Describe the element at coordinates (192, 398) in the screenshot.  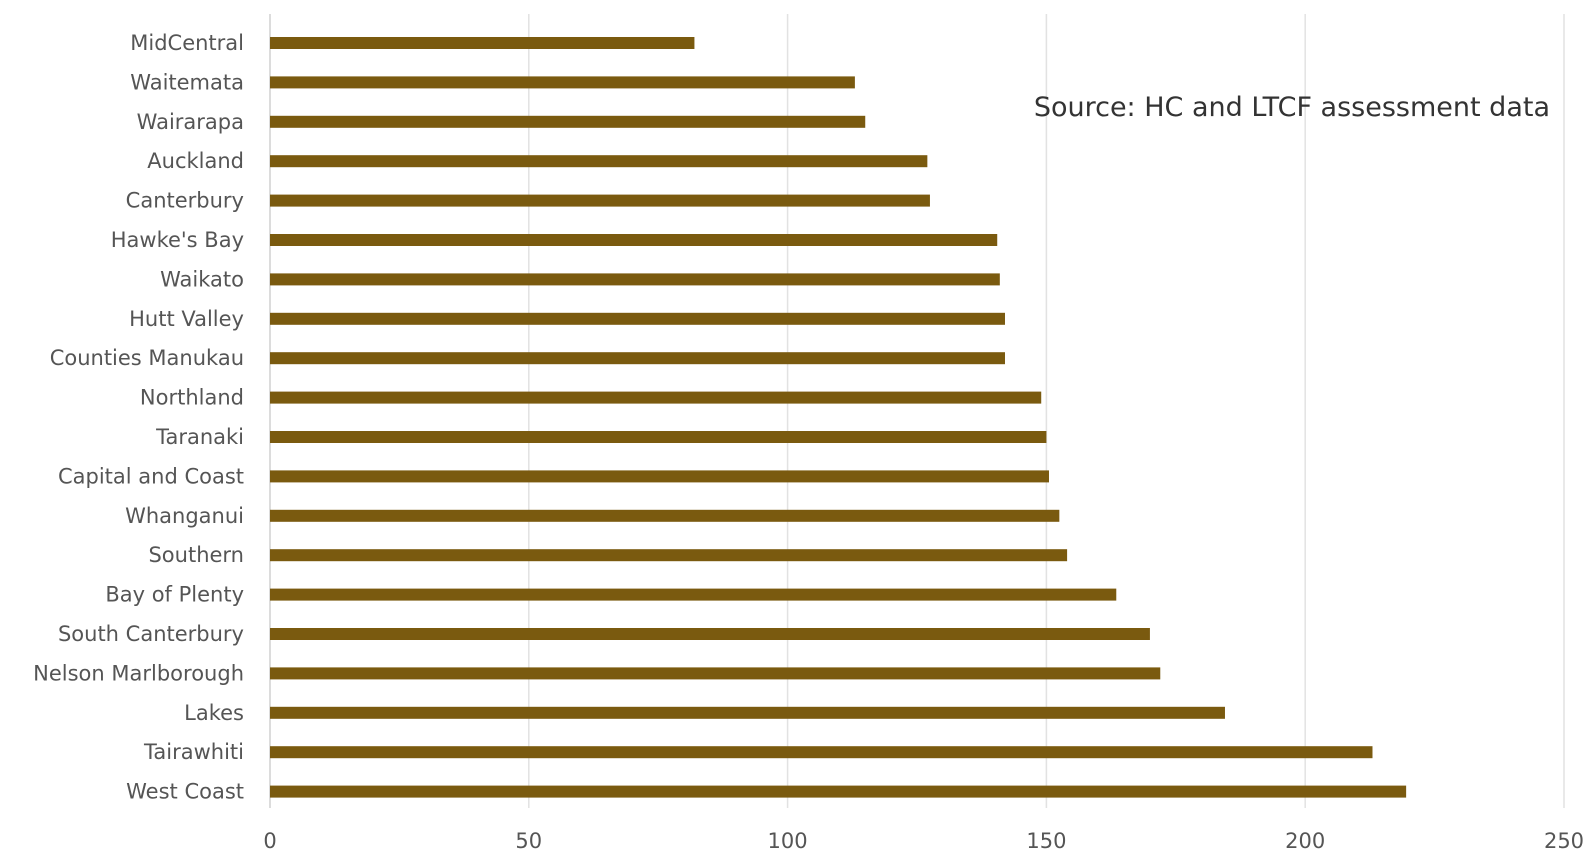
I see `category-label: Northland` at that location.